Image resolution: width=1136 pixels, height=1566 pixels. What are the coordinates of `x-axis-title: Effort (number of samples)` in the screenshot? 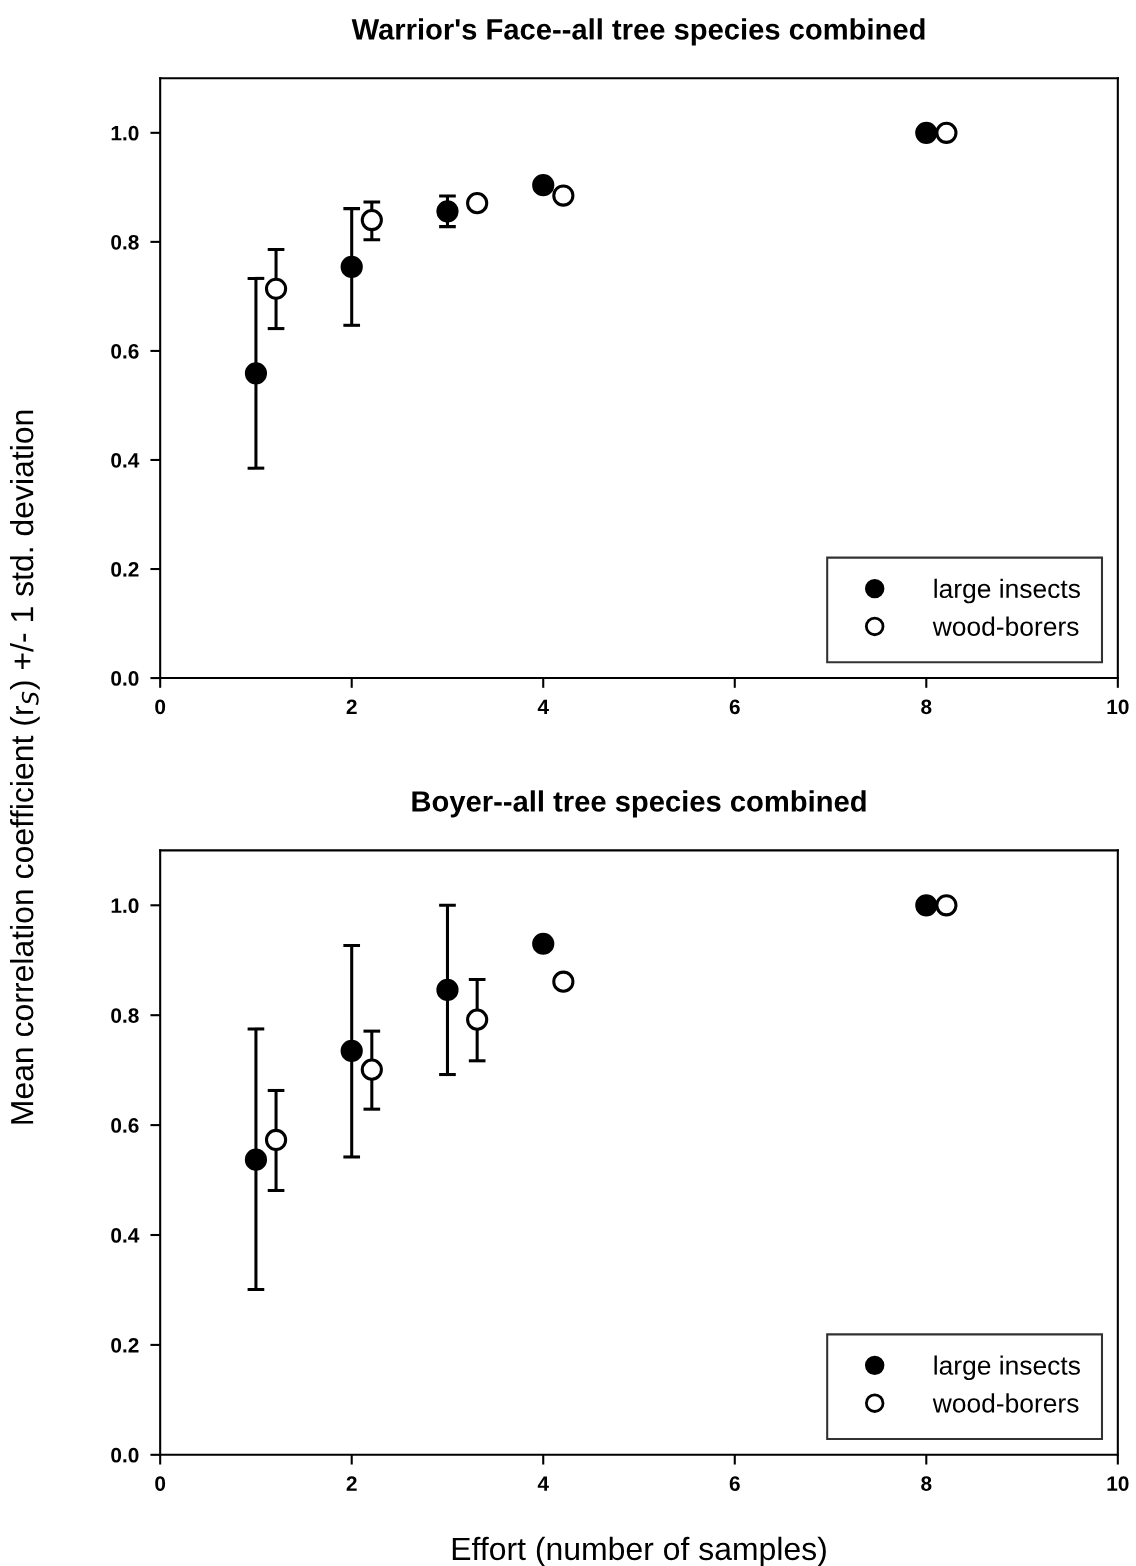 It's located at (639, 1551).